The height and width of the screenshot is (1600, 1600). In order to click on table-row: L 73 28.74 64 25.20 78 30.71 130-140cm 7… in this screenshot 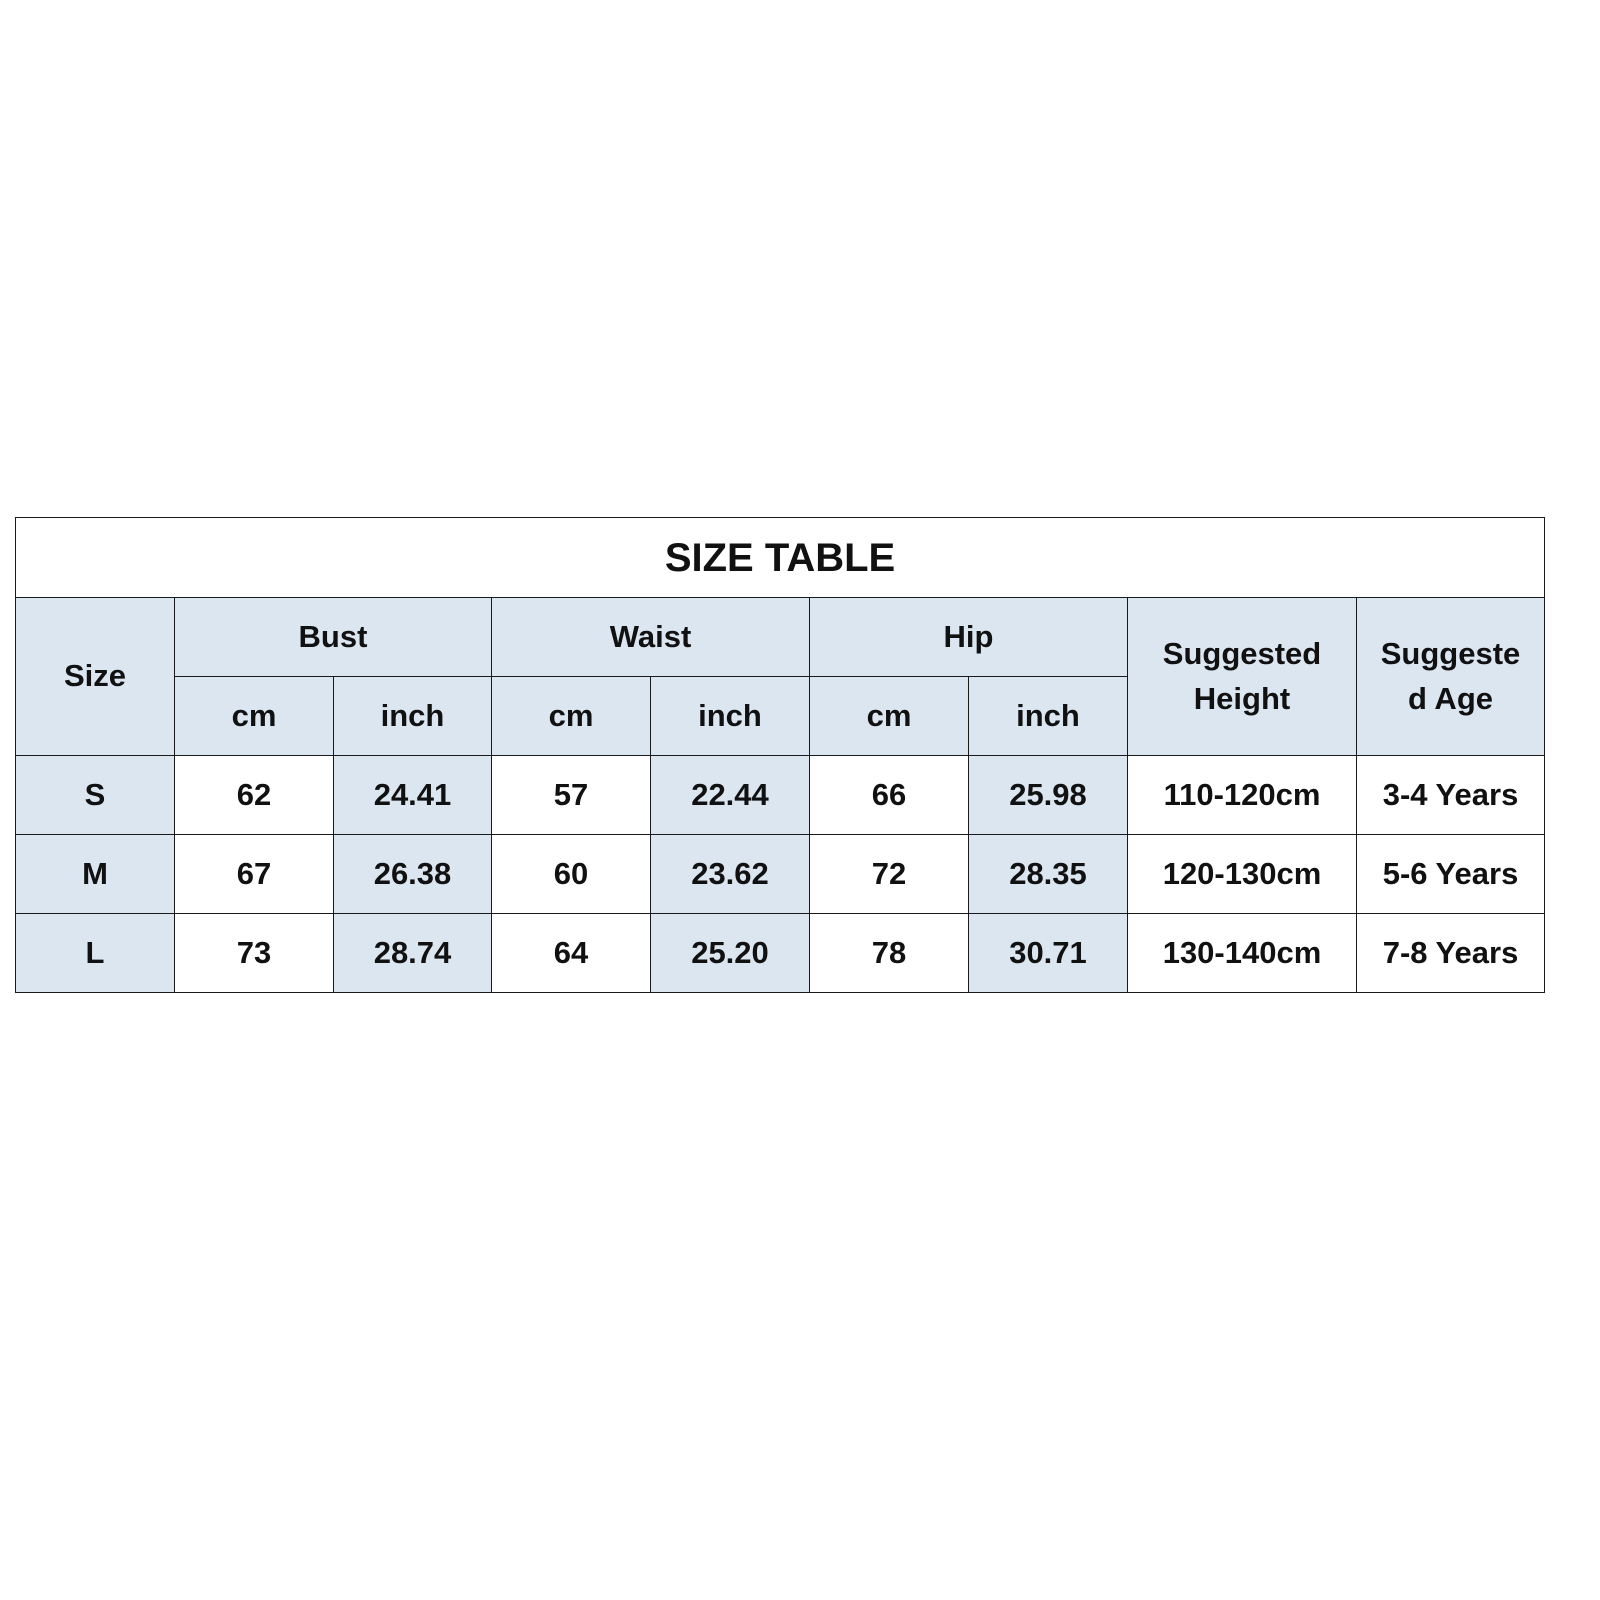, I will do `click(780, 953)`.